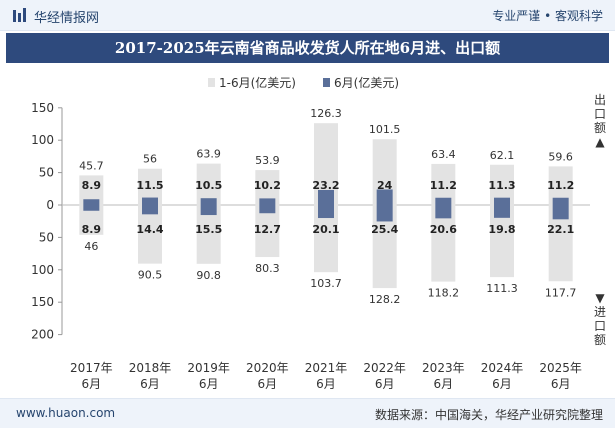 Image resolution: width=615 pixels, height=428 pixels. I want to click on label-export-1-6: 63.9, so click(208, 154).